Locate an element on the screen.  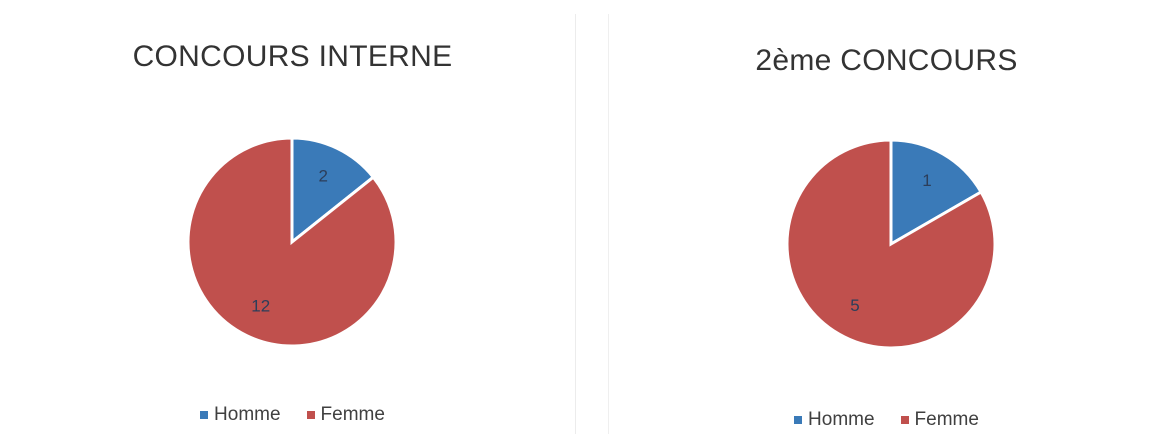
pie-chart: 2 12 is located at coordinates (292, 242).